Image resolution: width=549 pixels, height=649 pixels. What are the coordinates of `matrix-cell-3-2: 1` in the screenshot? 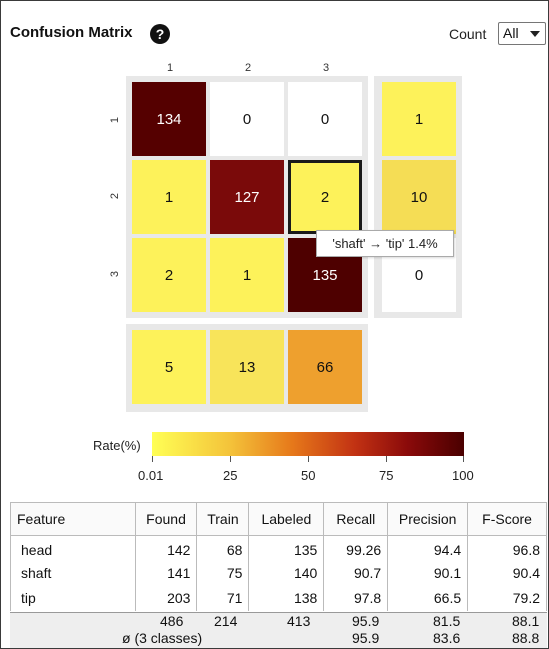 It's located at (247, 275).